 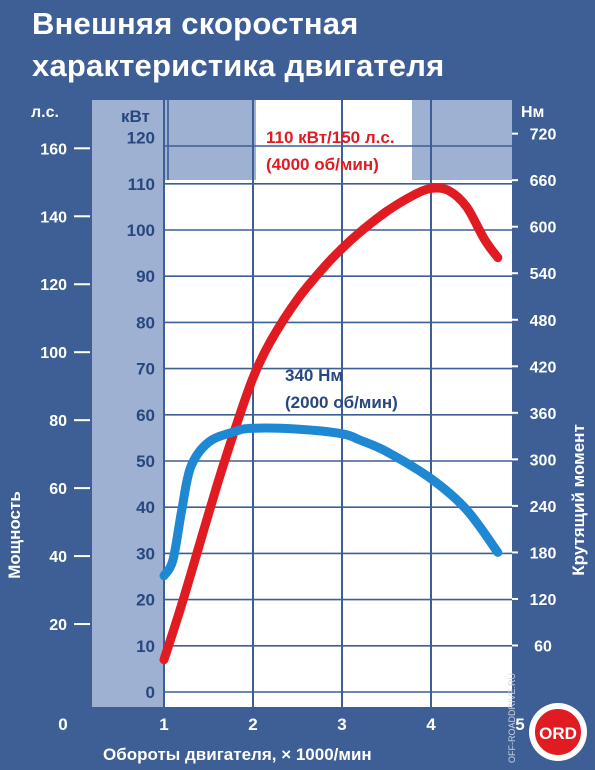 What do you see at coordinates (145, 322) in the screenshot?
I see `kw-tick-label: 80` at bounding box center [145, 322].